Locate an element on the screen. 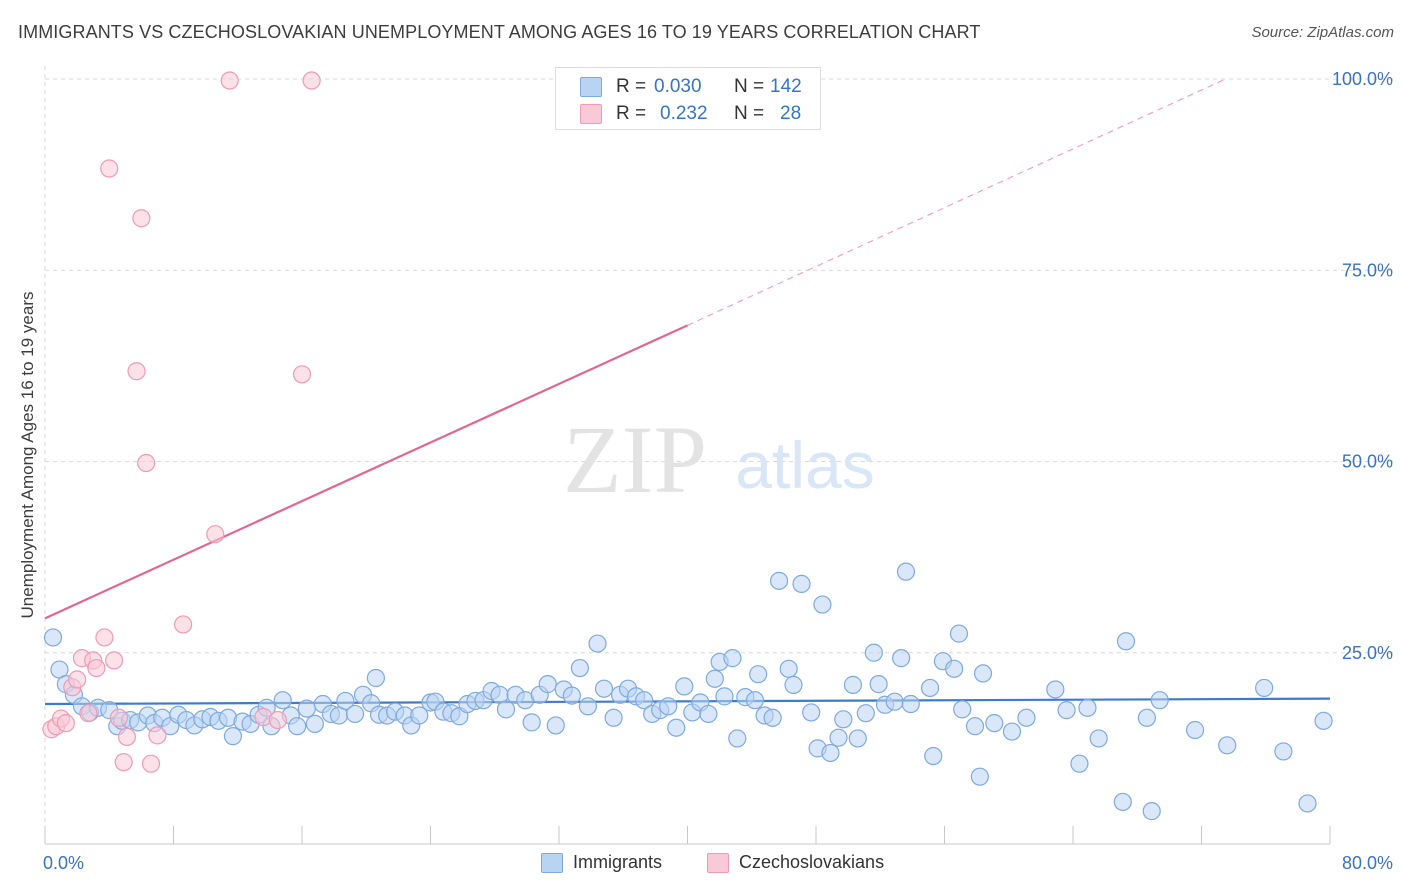 The height and width of the screenshot is (892, 1406). x-tick-label: 0.0% is located at coordinates (63, 863).